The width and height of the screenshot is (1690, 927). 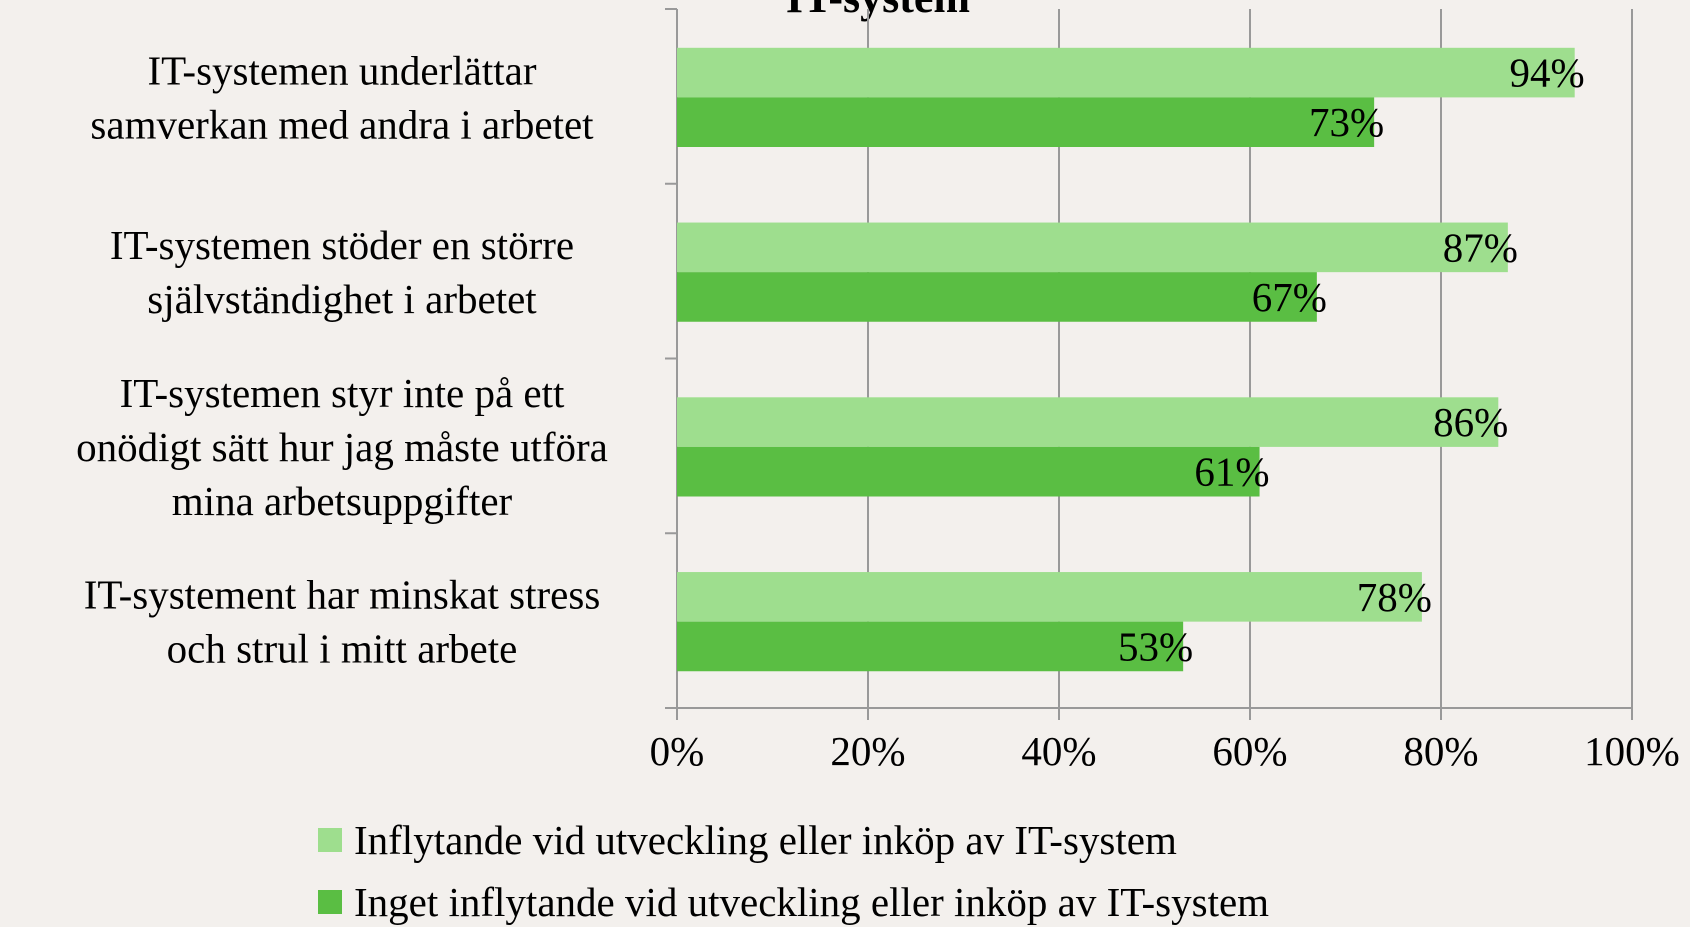 What do you see at coordinates (1632, 751) in the screenshot?
I see `x-tick-label: 100%` at bounding box center [1632, 751].